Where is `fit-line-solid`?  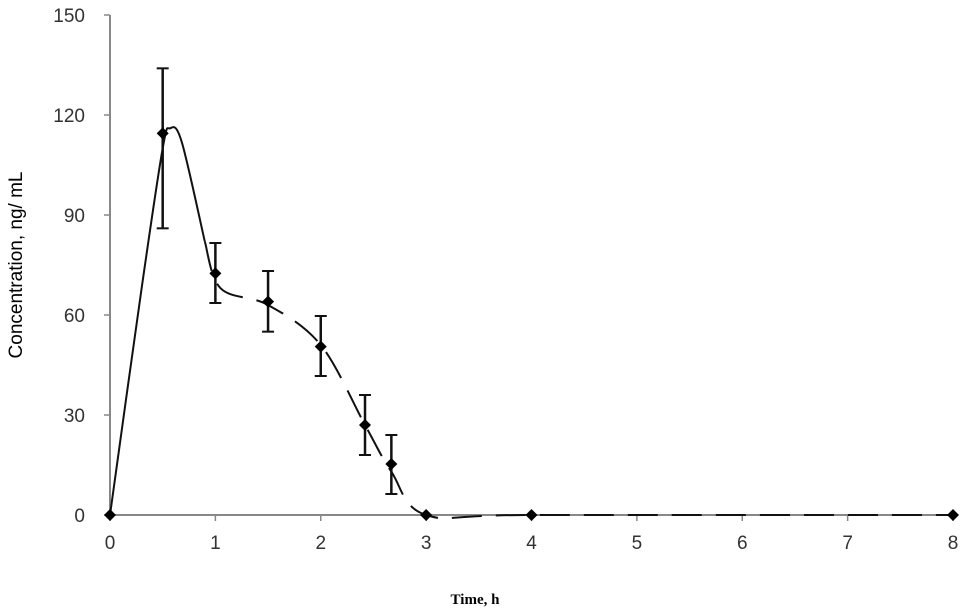
fit-line-solid is located at coordinates (157, 321).